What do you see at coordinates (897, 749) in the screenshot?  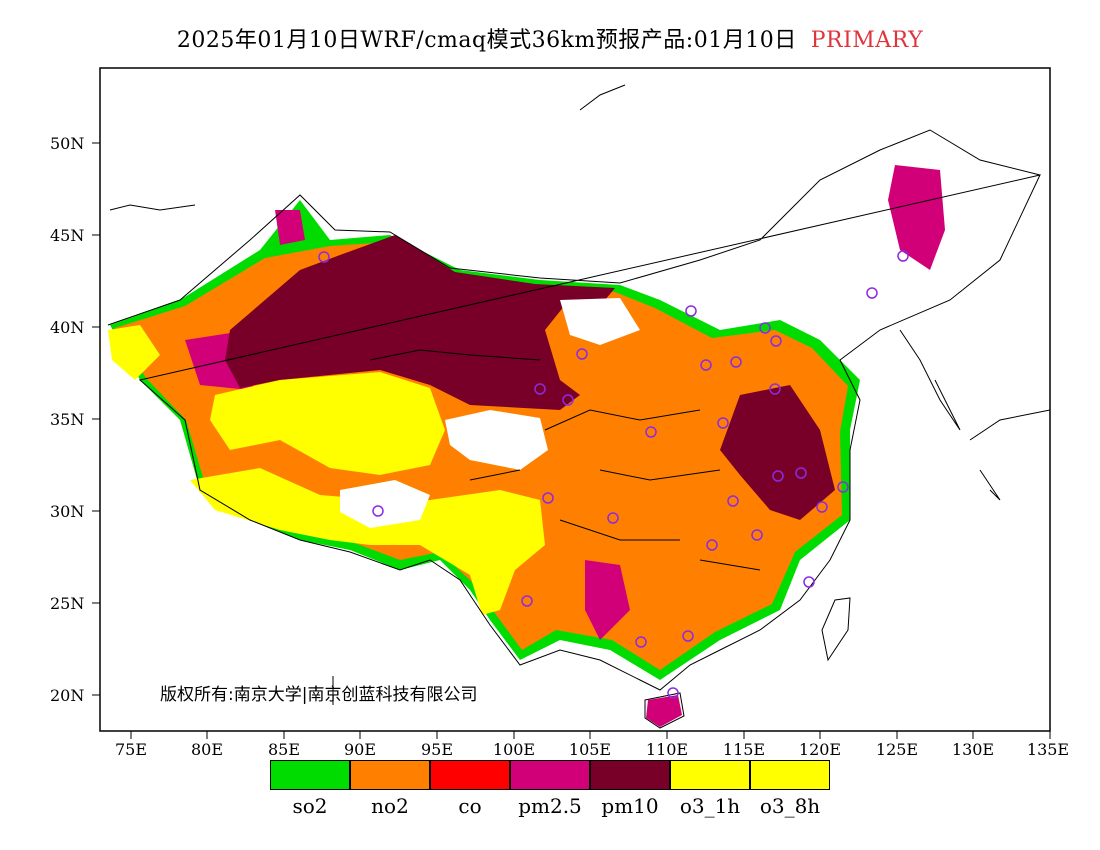 I see `lon-label: 125E` at bounding box center [897, 749].